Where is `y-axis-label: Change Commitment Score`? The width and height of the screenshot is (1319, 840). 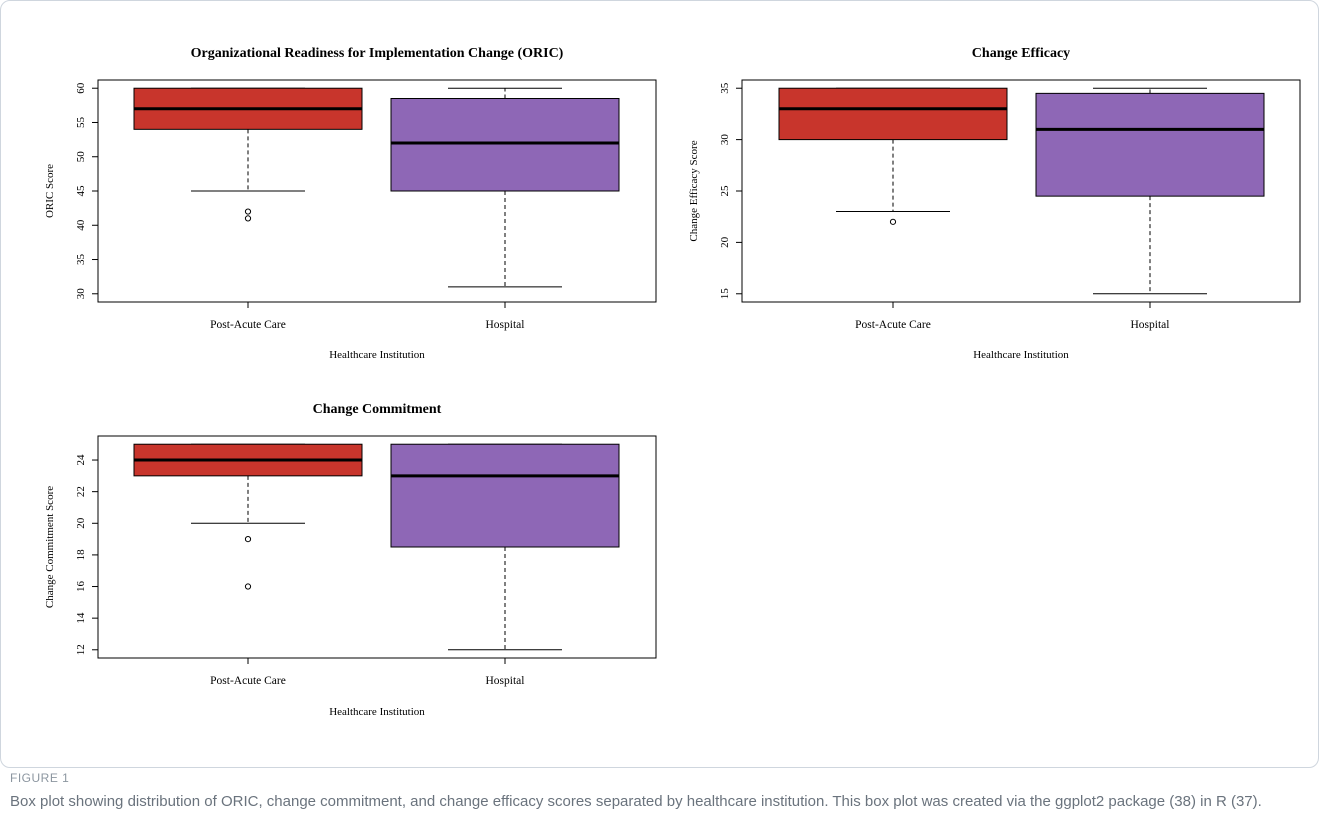
y-axis-label: Change Commitment Score is located at coordinates (50, 547).